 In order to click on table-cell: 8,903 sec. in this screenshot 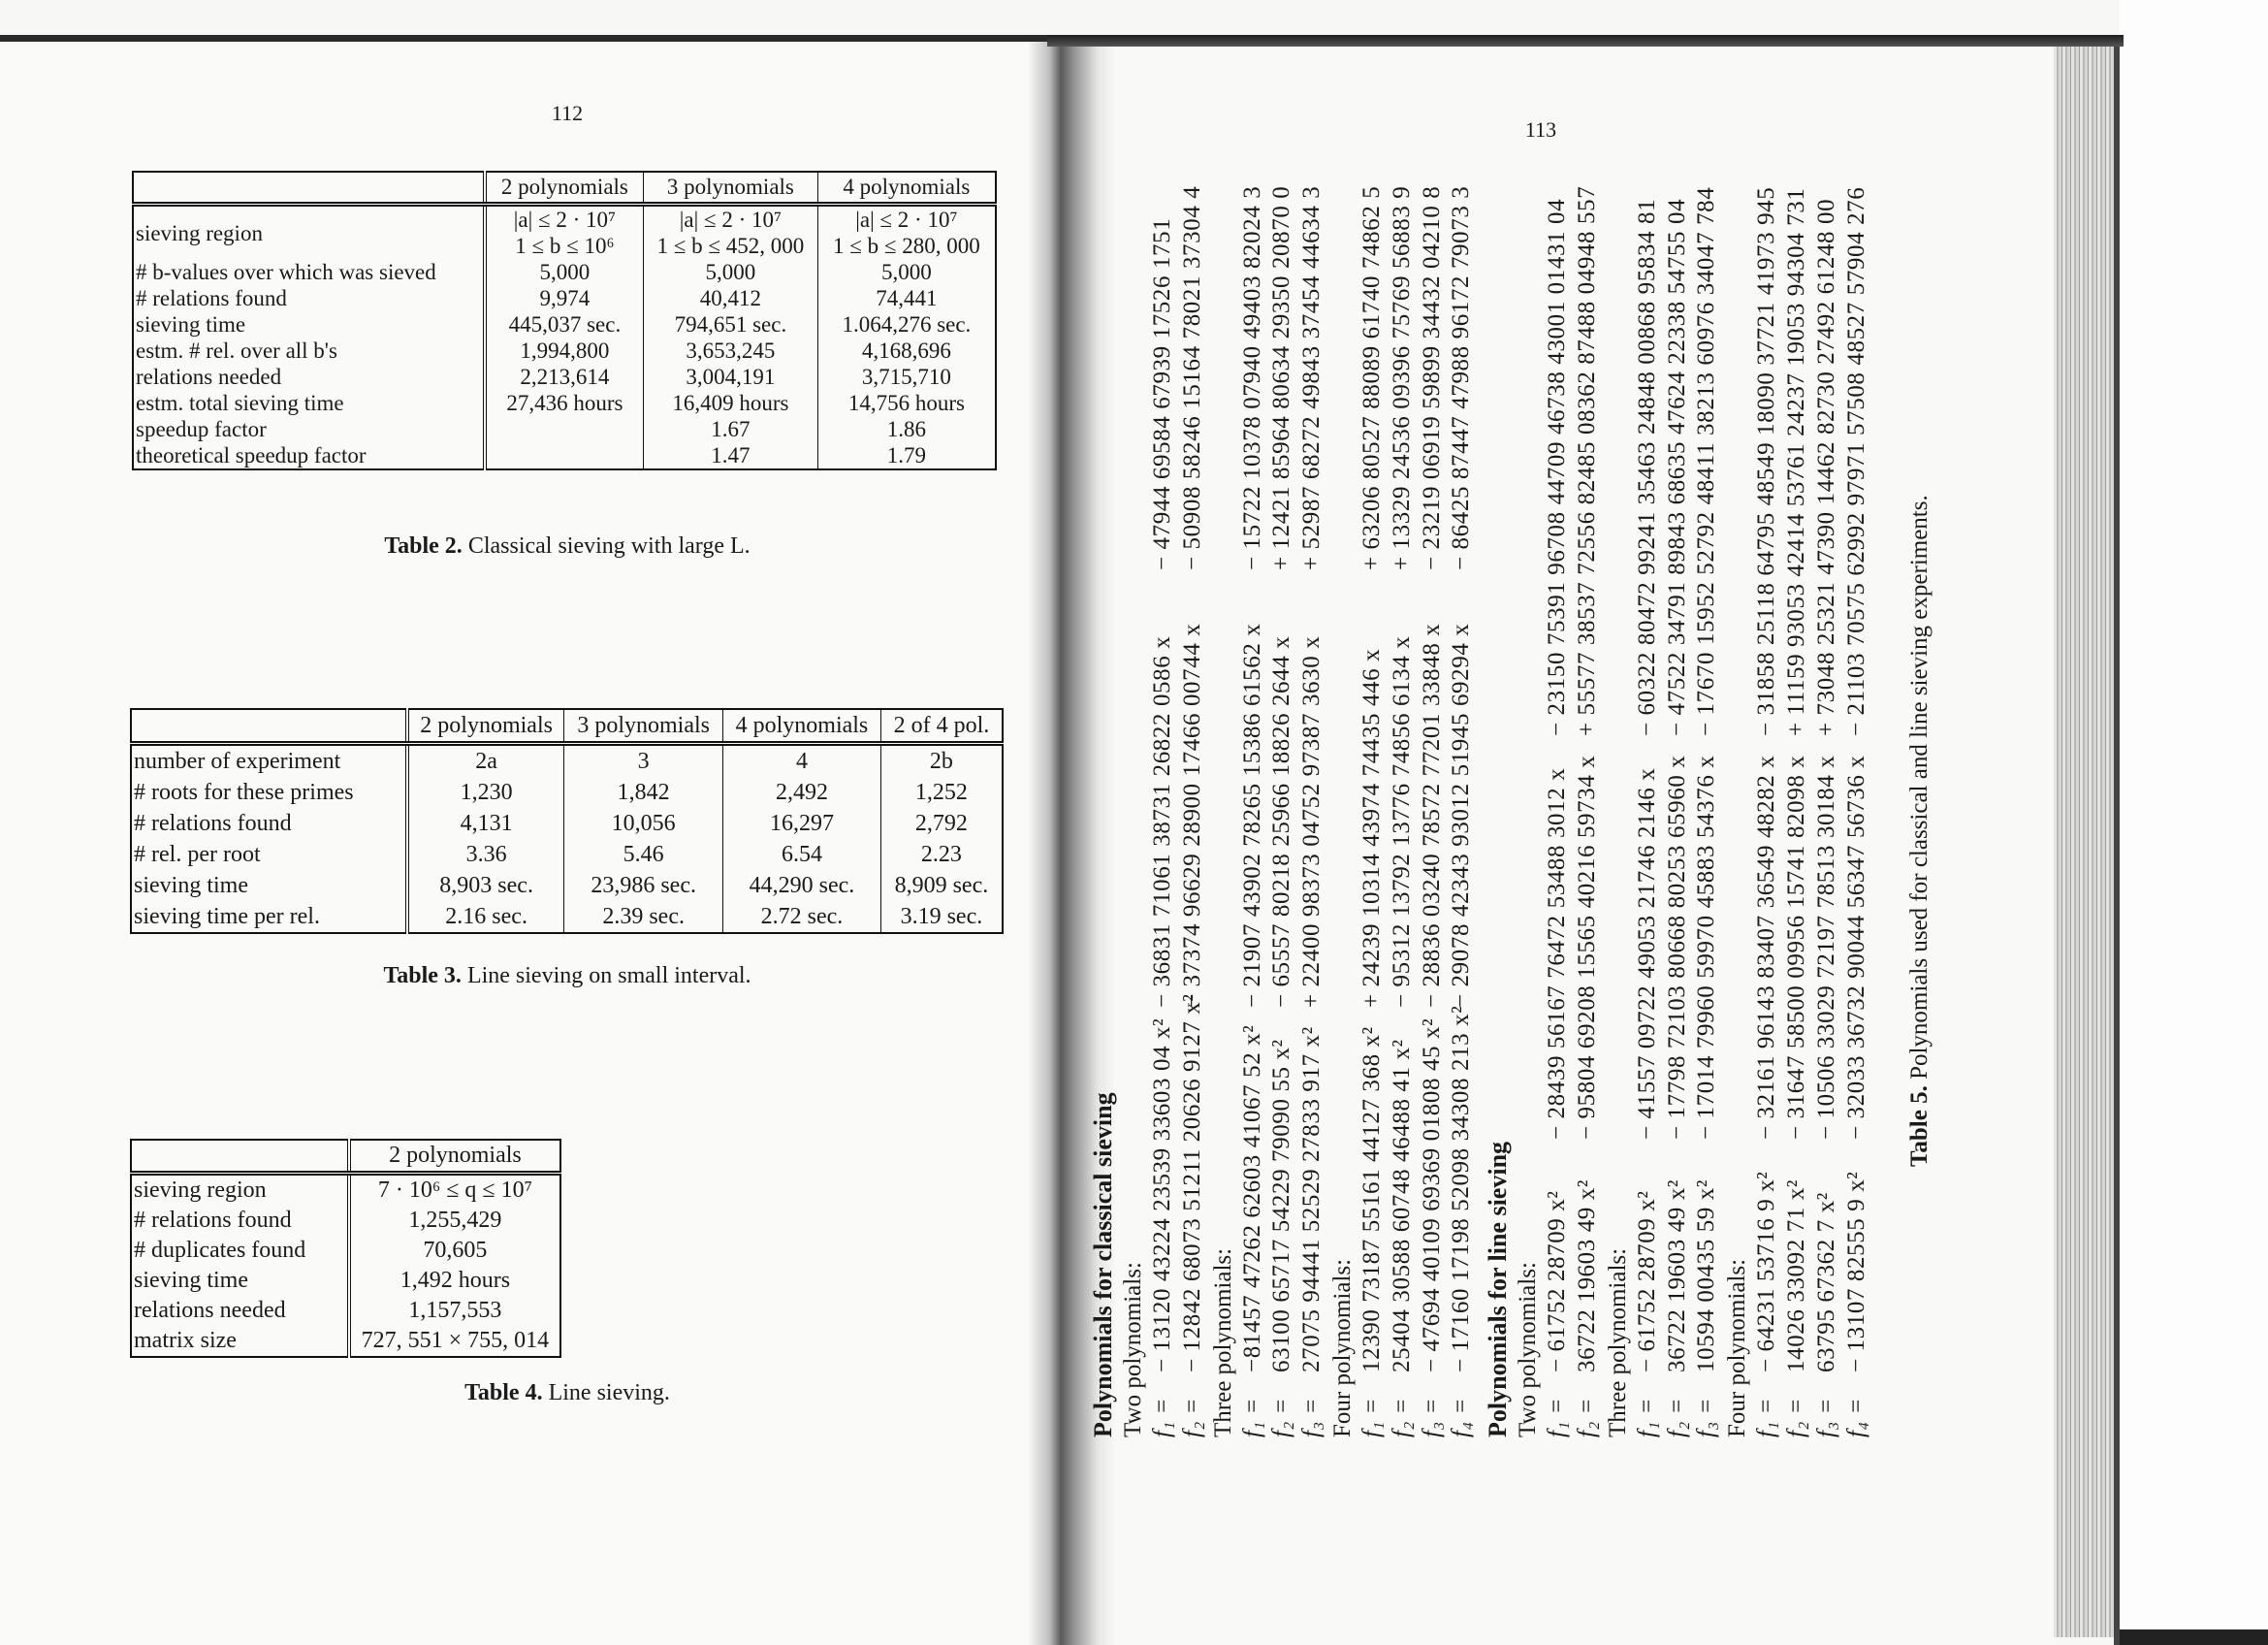, I will do `click(485, 885)`.